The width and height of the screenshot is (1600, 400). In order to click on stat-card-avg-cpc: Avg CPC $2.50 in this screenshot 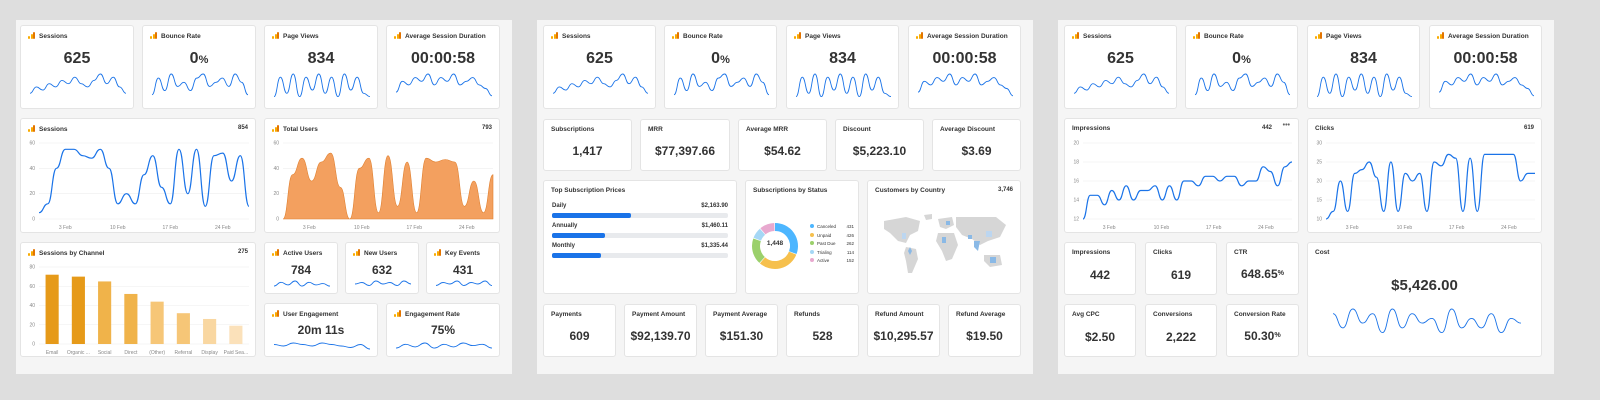, I will do `click(1100, 330)`.